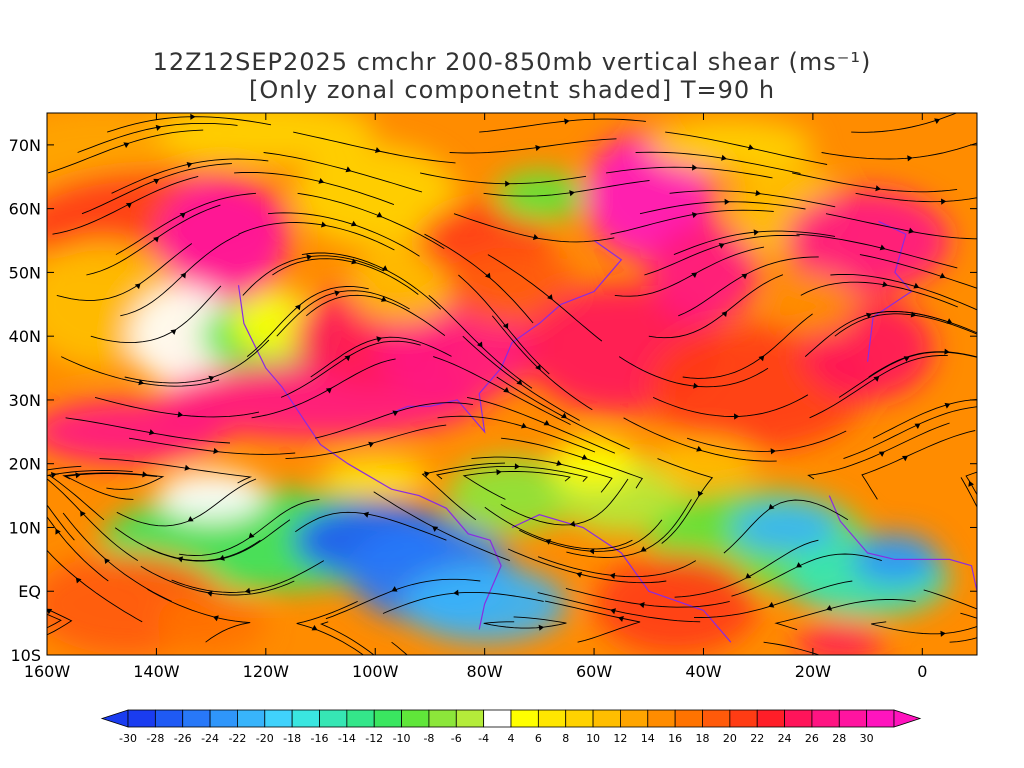 This screenshot has height=768, width=1024. Describe the element at coordinates (320, 738) in the screenshot. I see `colorbar-label: -16` at that location.